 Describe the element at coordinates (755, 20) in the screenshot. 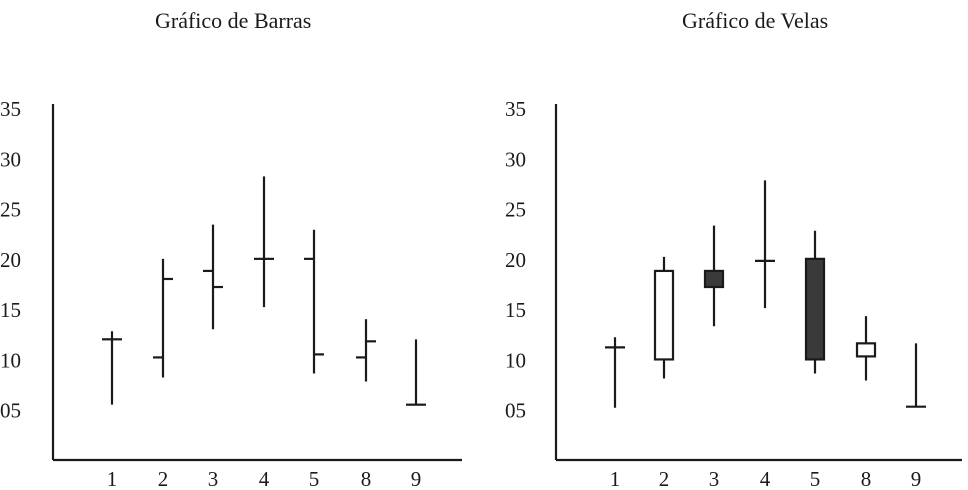

I see `chart-title-candles: Gráfico de Velas` at that location.